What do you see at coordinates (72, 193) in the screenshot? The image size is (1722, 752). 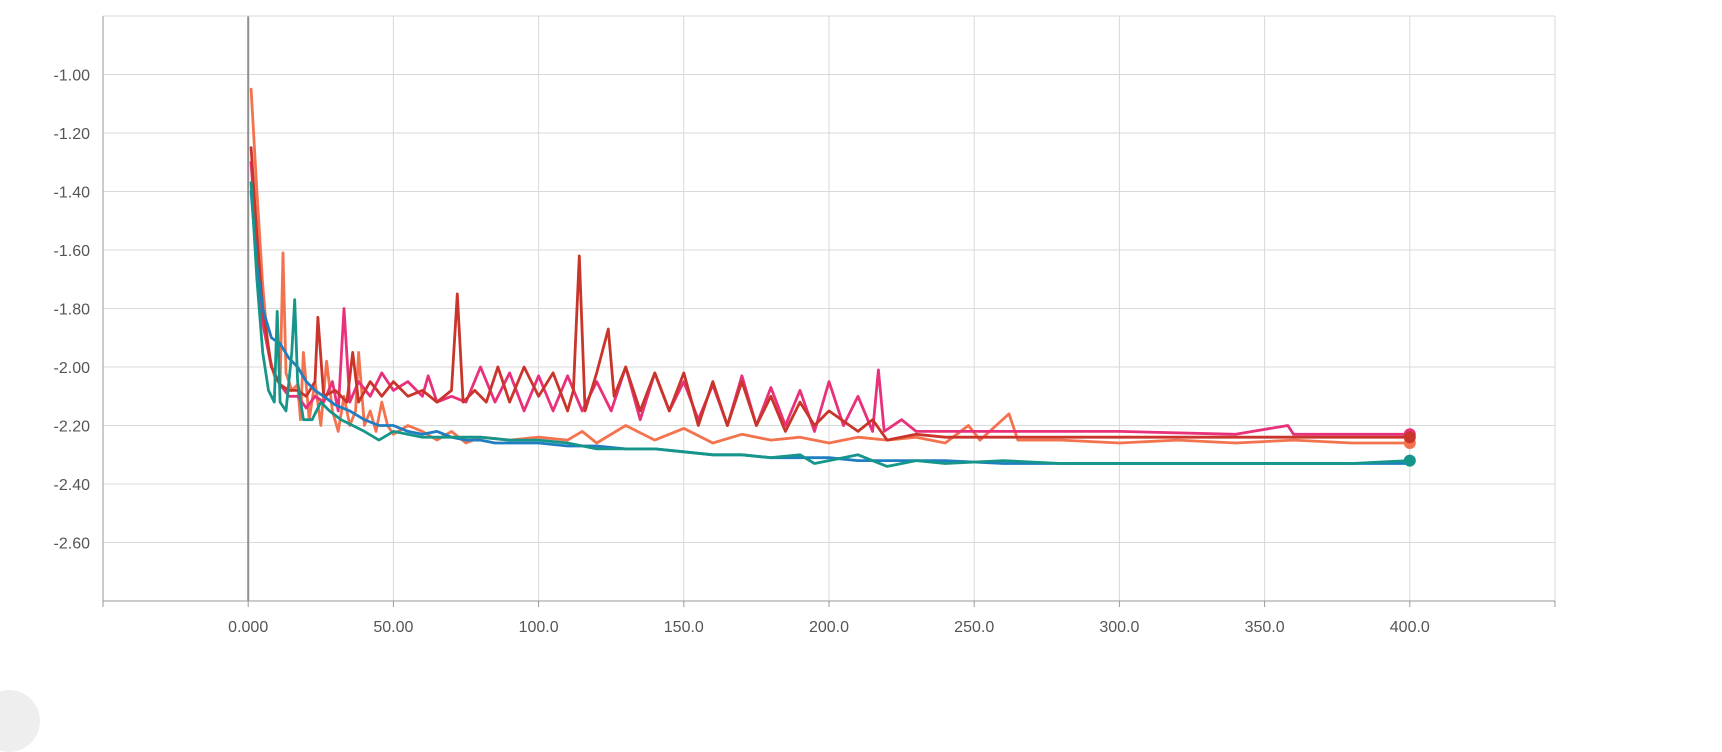 I see `y-tick-label: -1.40` at bounding box center [72, 193].